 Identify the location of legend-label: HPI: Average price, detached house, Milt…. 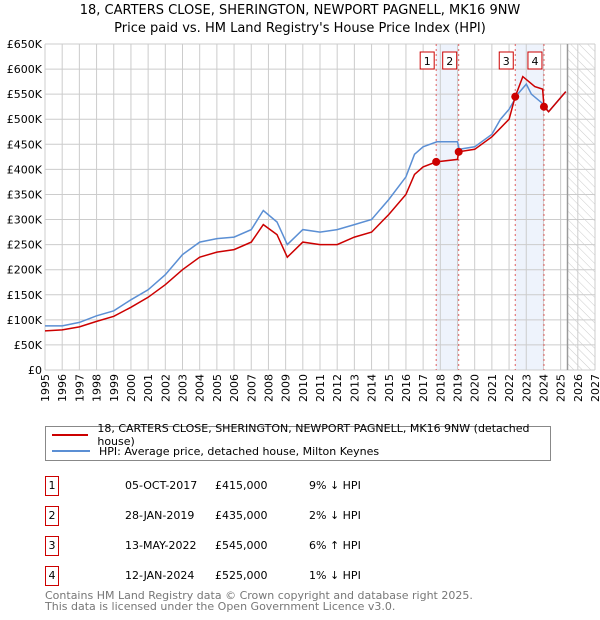
(239, 451).